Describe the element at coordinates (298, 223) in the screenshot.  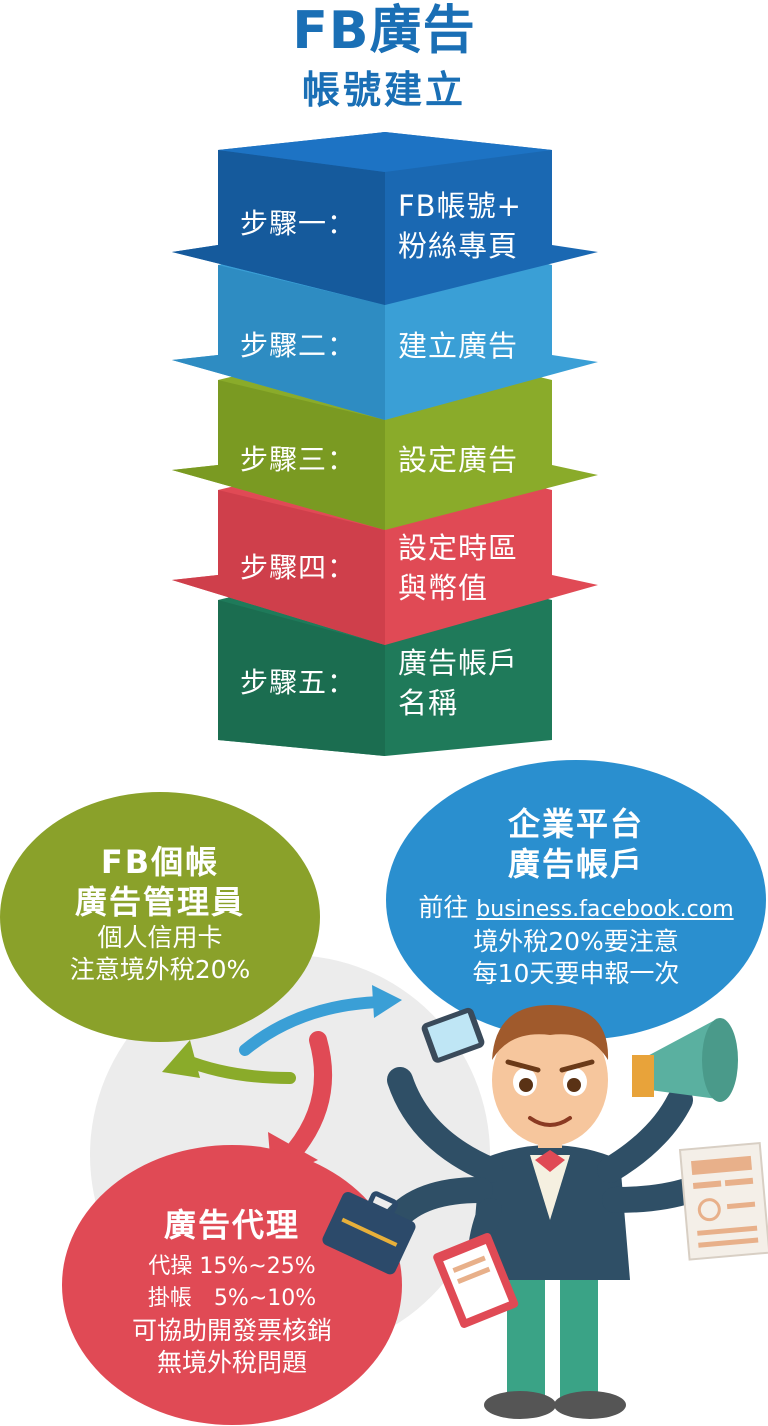
I see `step-1-label: 步驟一：` at that location.